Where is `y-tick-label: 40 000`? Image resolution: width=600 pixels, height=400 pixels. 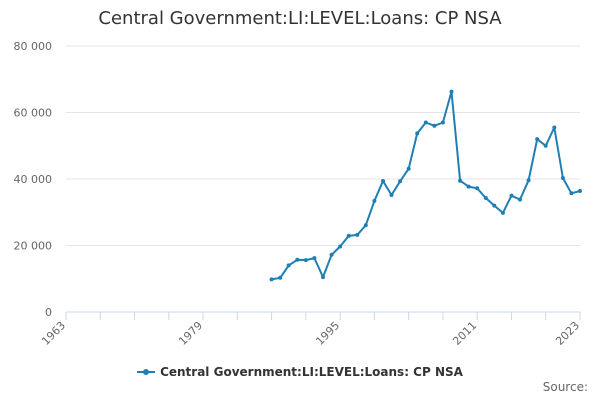
y-tick-label: 40 000 is located at coordinates (33, 179).